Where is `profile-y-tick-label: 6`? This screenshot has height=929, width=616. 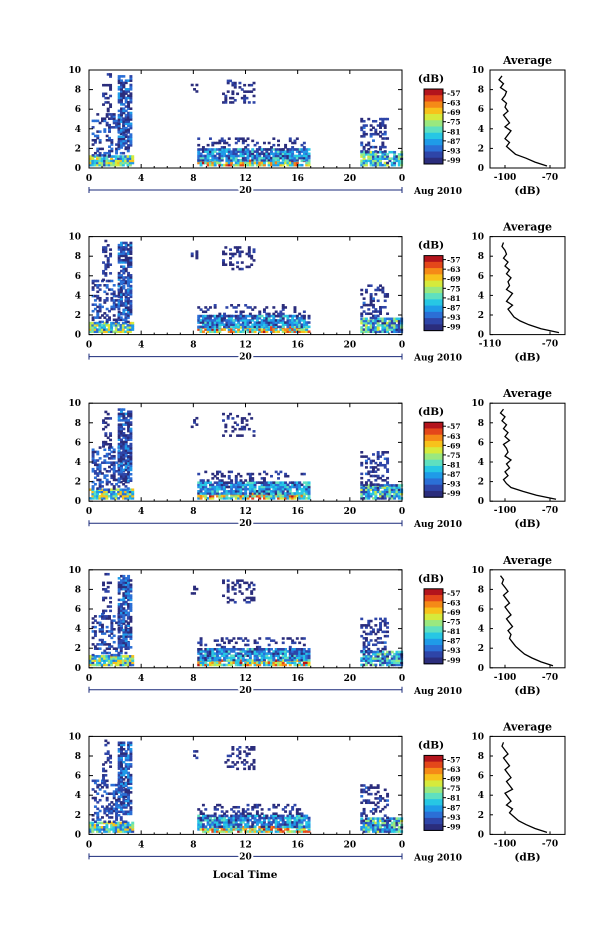 profile-y-tick-label: 6 is located at coordinates (481, 110).